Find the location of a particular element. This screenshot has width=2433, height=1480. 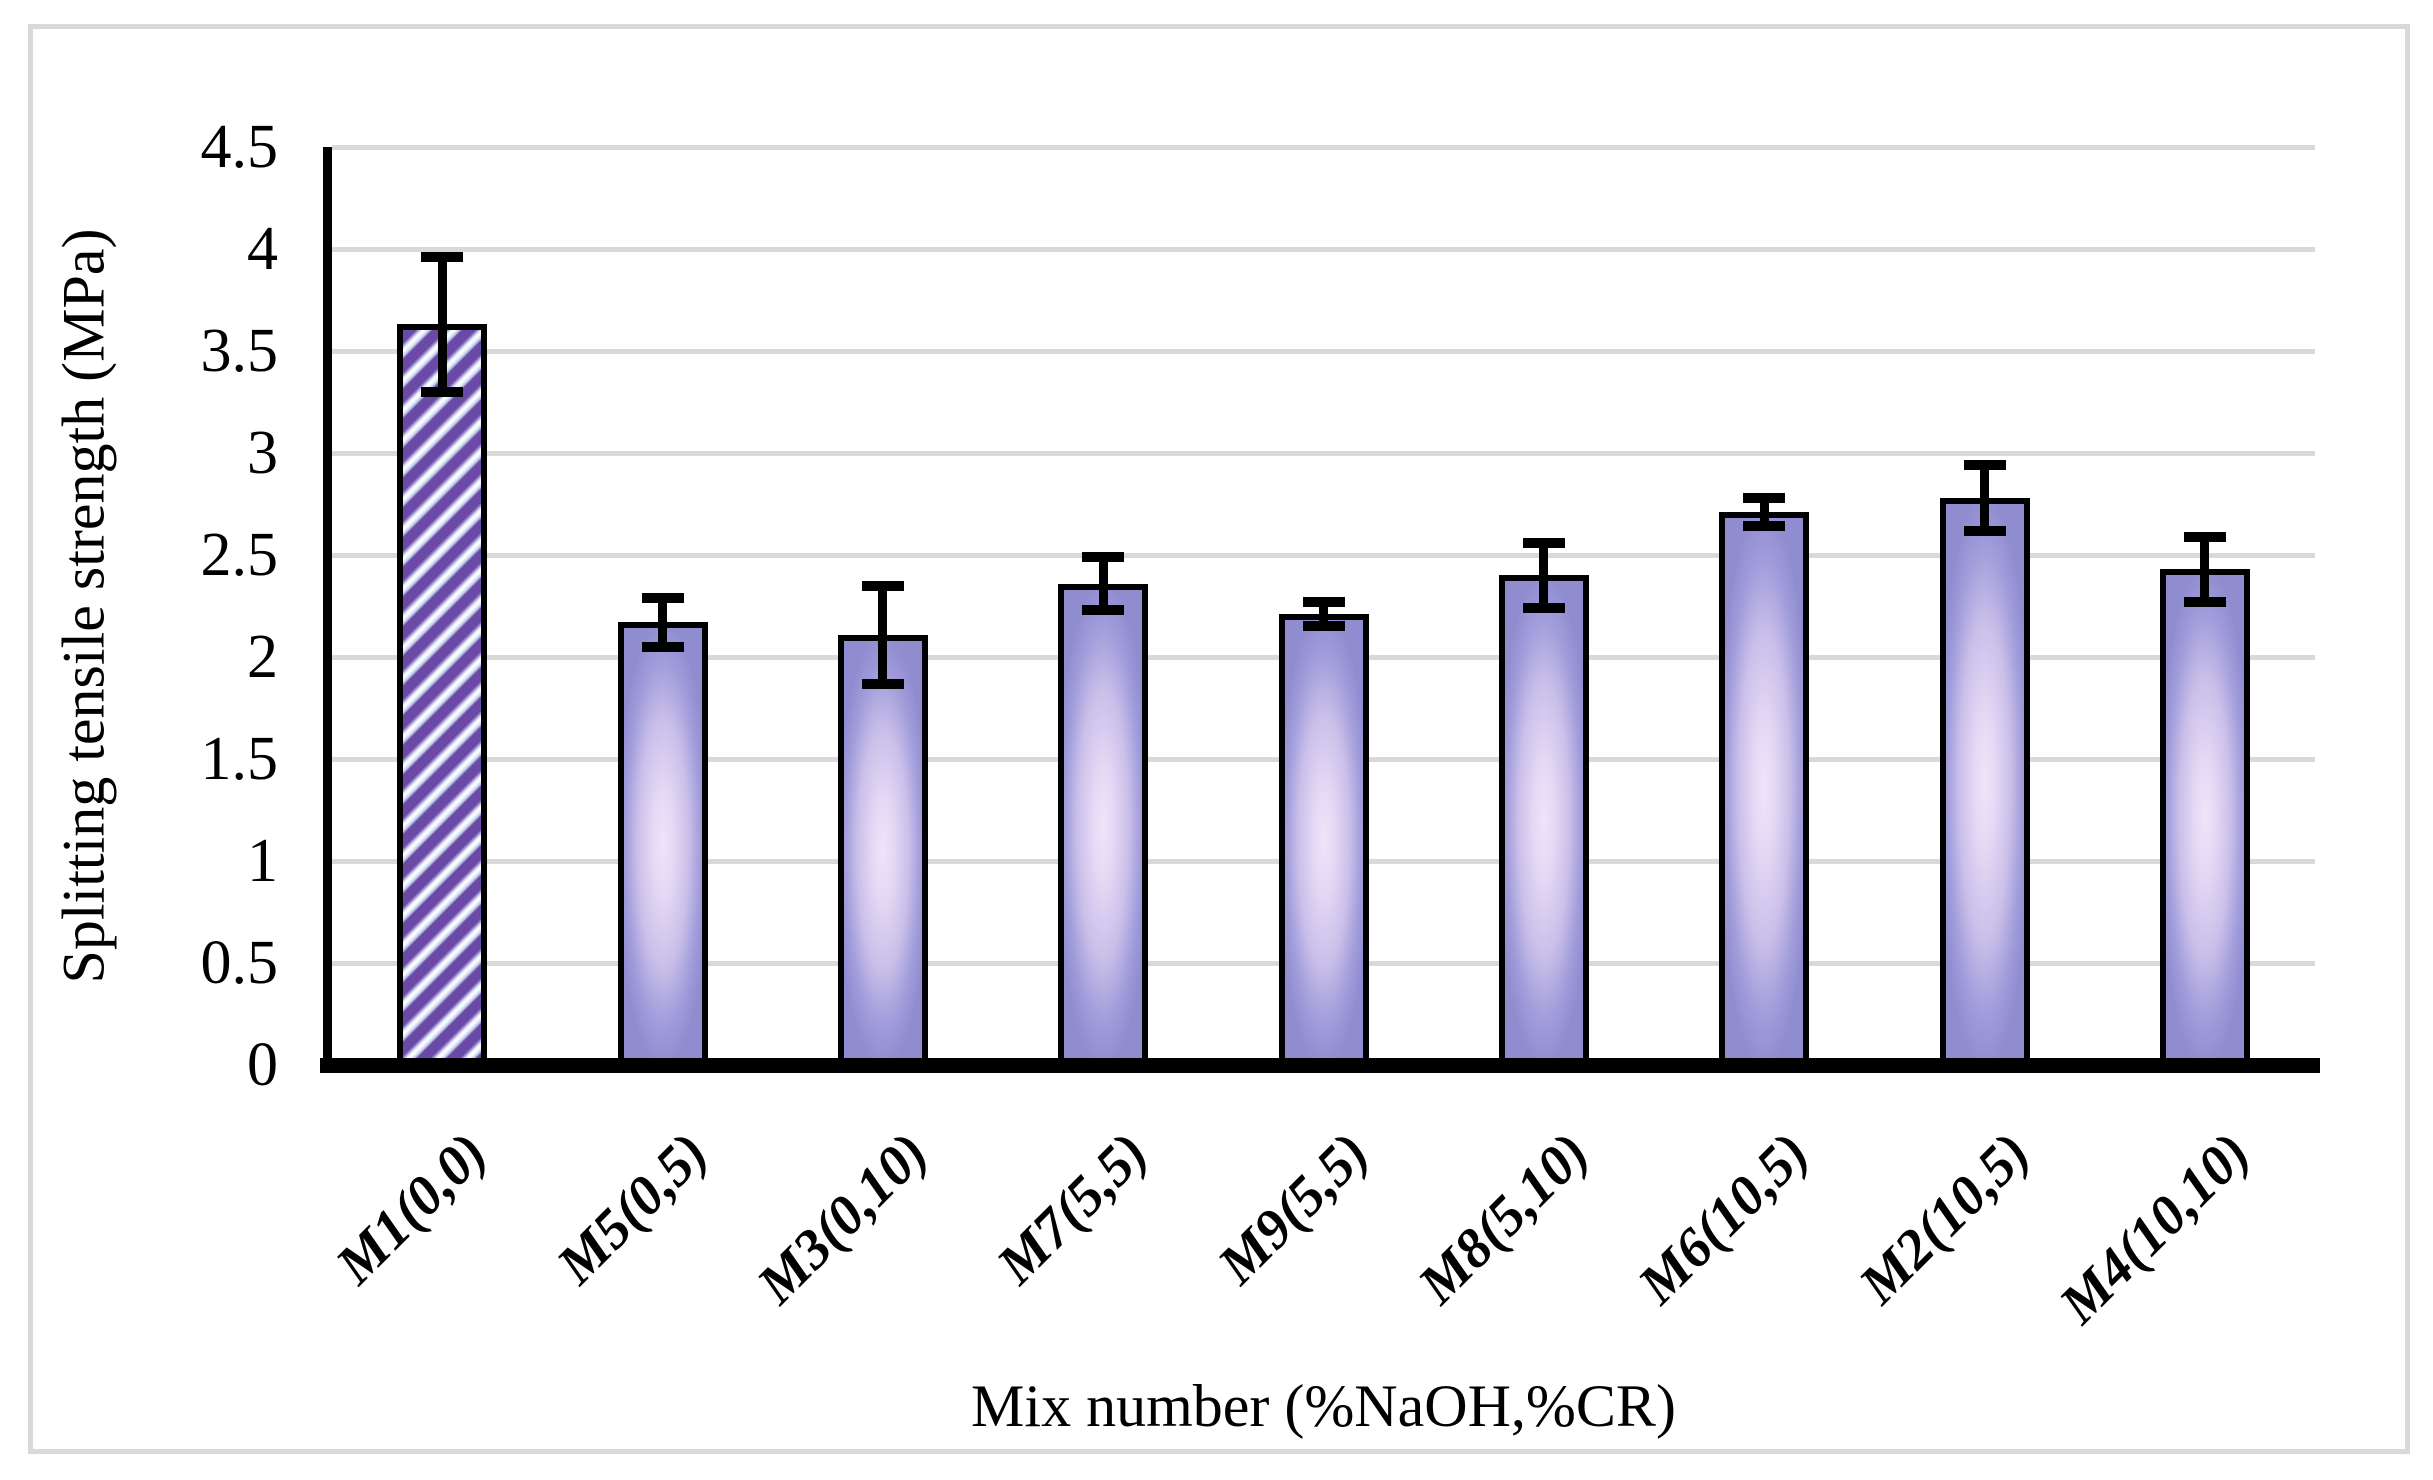

bar-M1(0,0) is located at coordinates (442, 694).